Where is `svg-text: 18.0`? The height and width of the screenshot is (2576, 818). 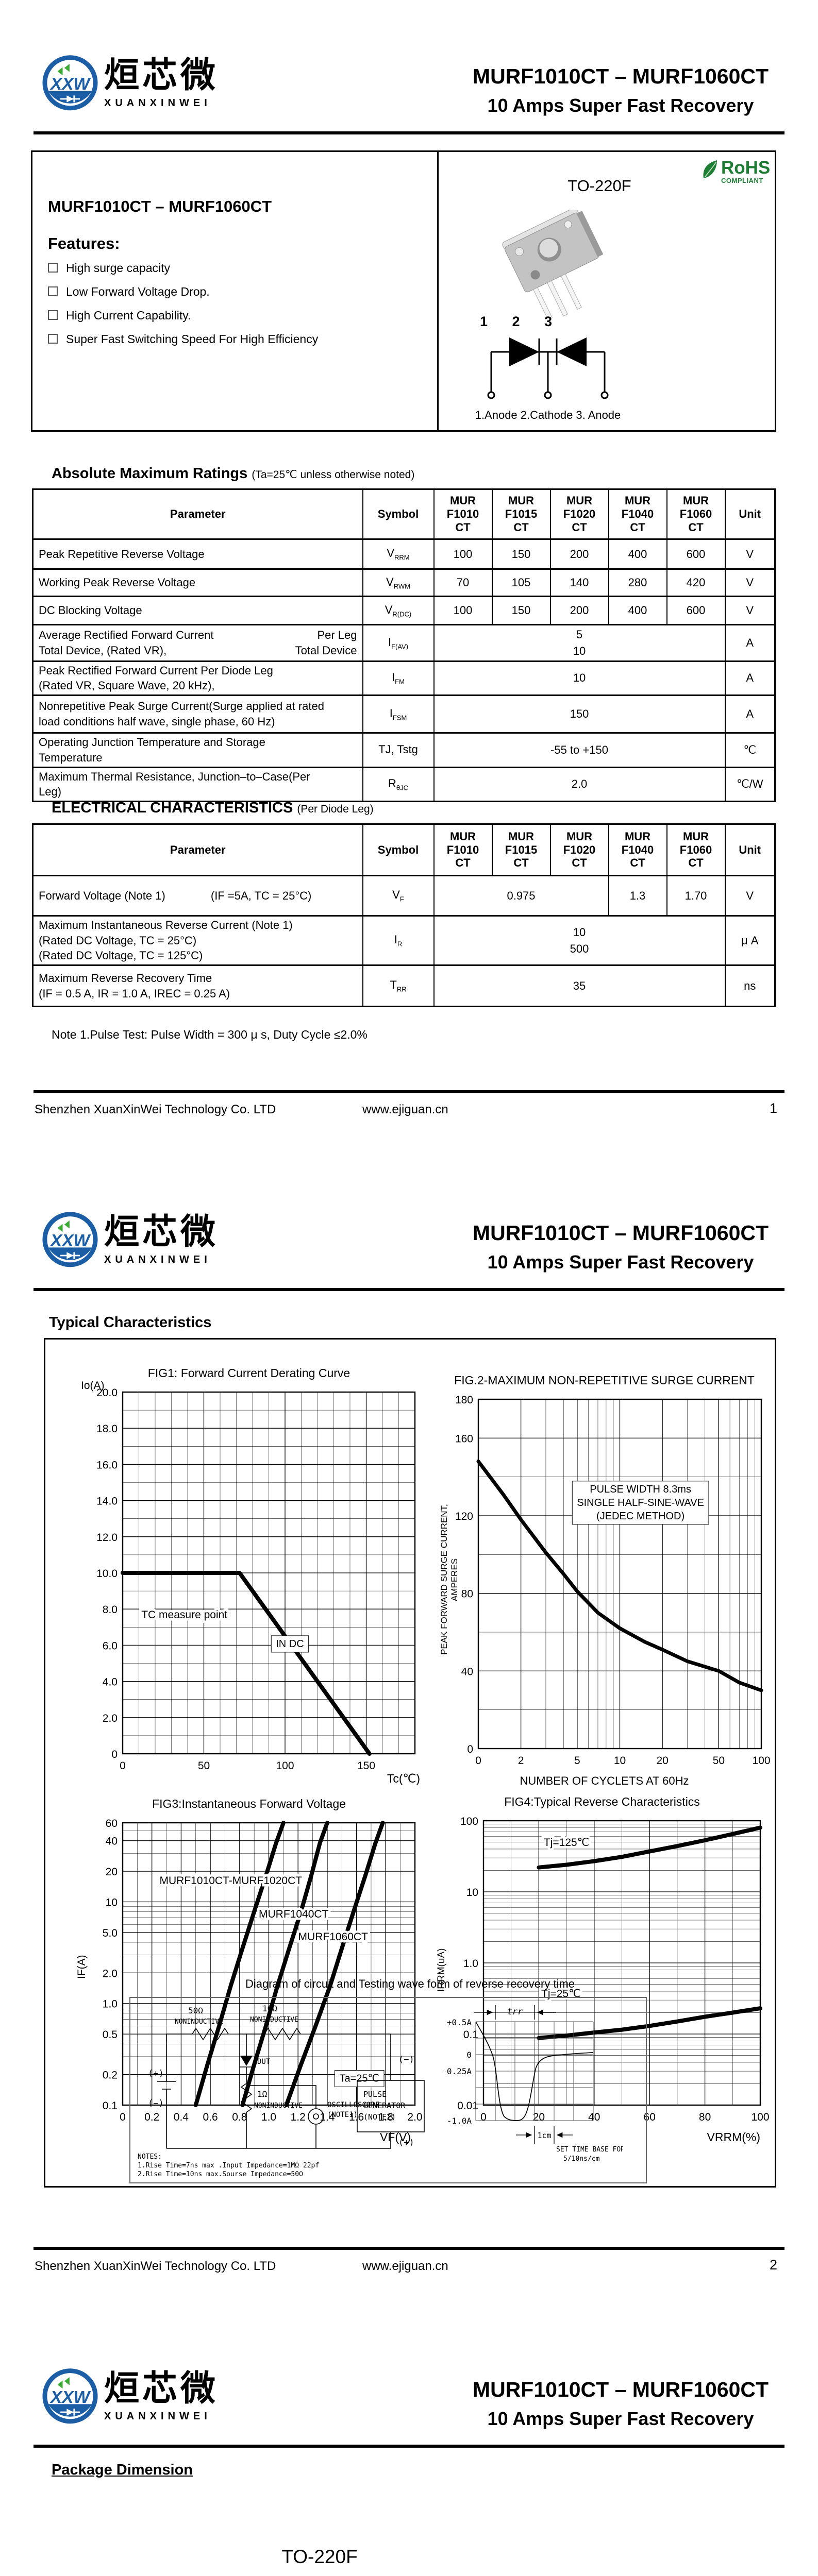
svg-text: 18.0 is located at coordinates (107, 1429).